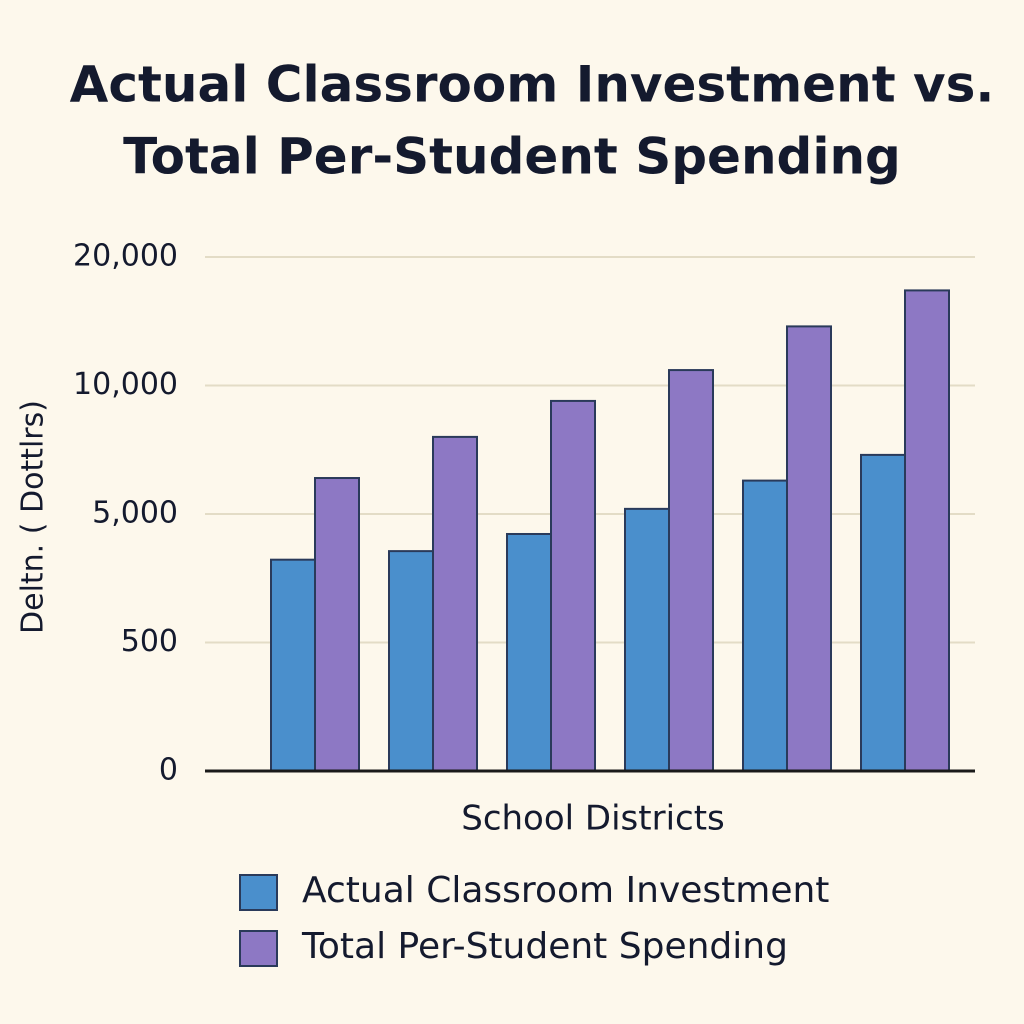 The image size is (1024, 1024). I want to click on y-tick-label: 0, so click(168, 770).